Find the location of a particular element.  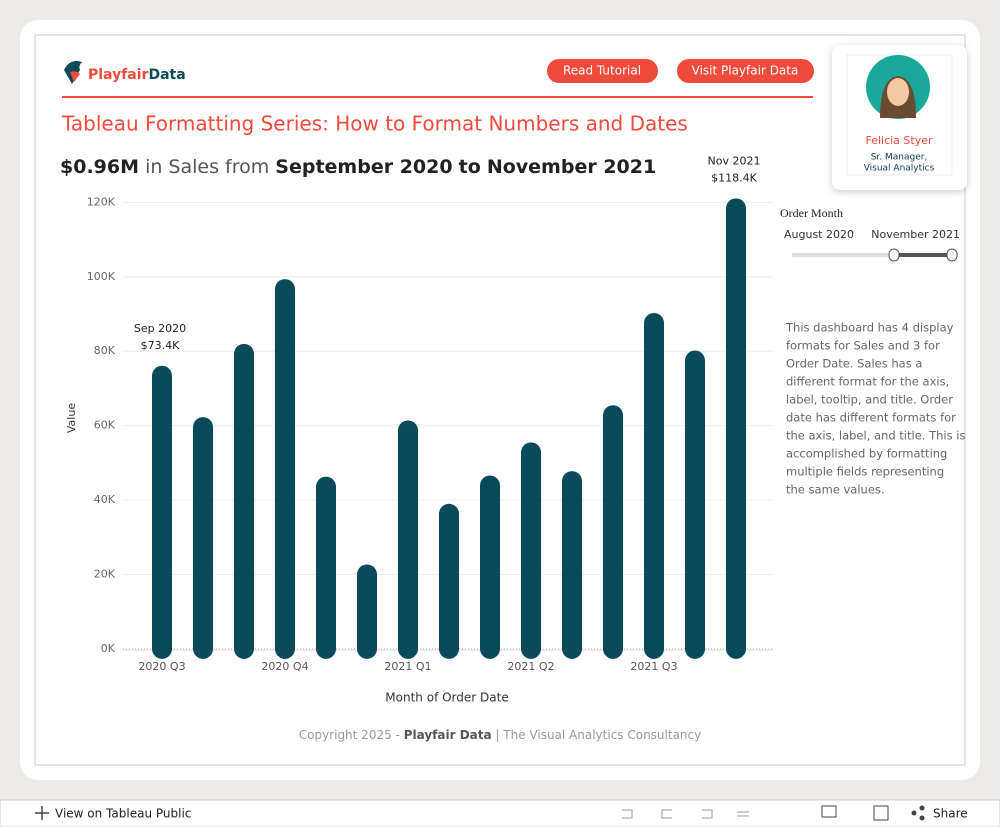

filter-title: Order Month is located at coordinates (811, 213).